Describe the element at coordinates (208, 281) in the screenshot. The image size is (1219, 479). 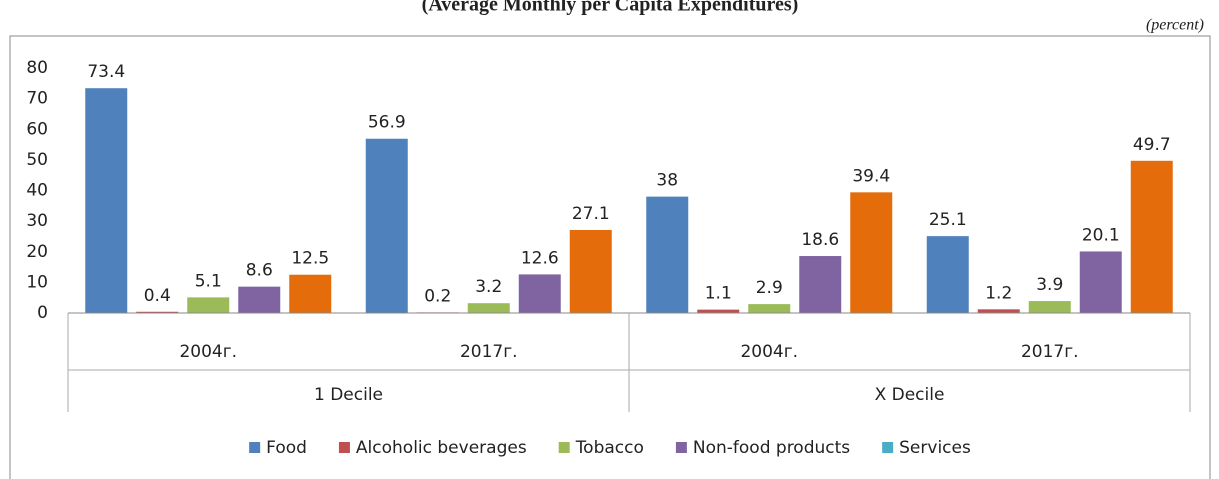
I see `value-label: 5.1` at that location.